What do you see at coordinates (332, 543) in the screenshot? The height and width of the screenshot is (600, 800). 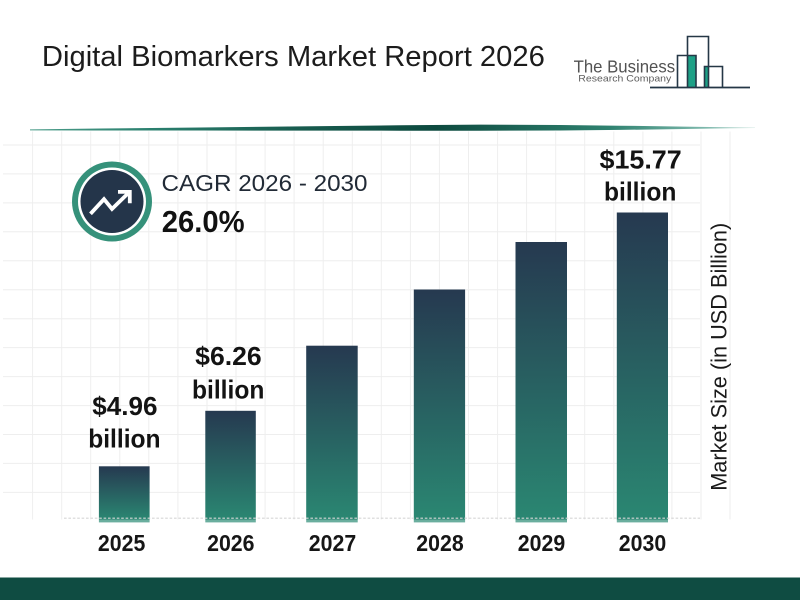 I see `svg-text: 2027` at bounding box center [332, 543].